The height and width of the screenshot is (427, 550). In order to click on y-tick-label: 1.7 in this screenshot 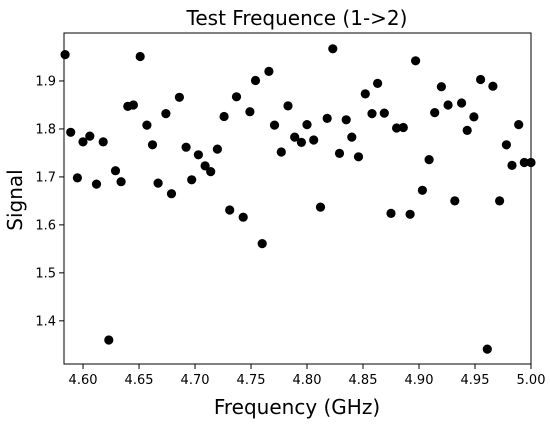, I will do `click(45, 177)`.